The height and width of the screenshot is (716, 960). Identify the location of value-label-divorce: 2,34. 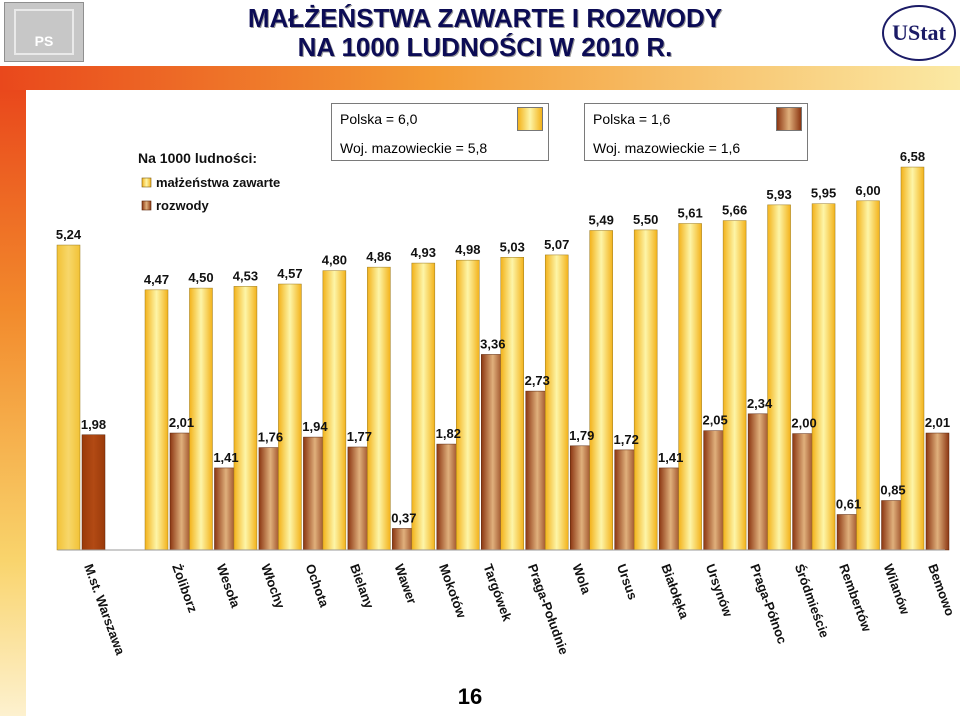
(760, 403).